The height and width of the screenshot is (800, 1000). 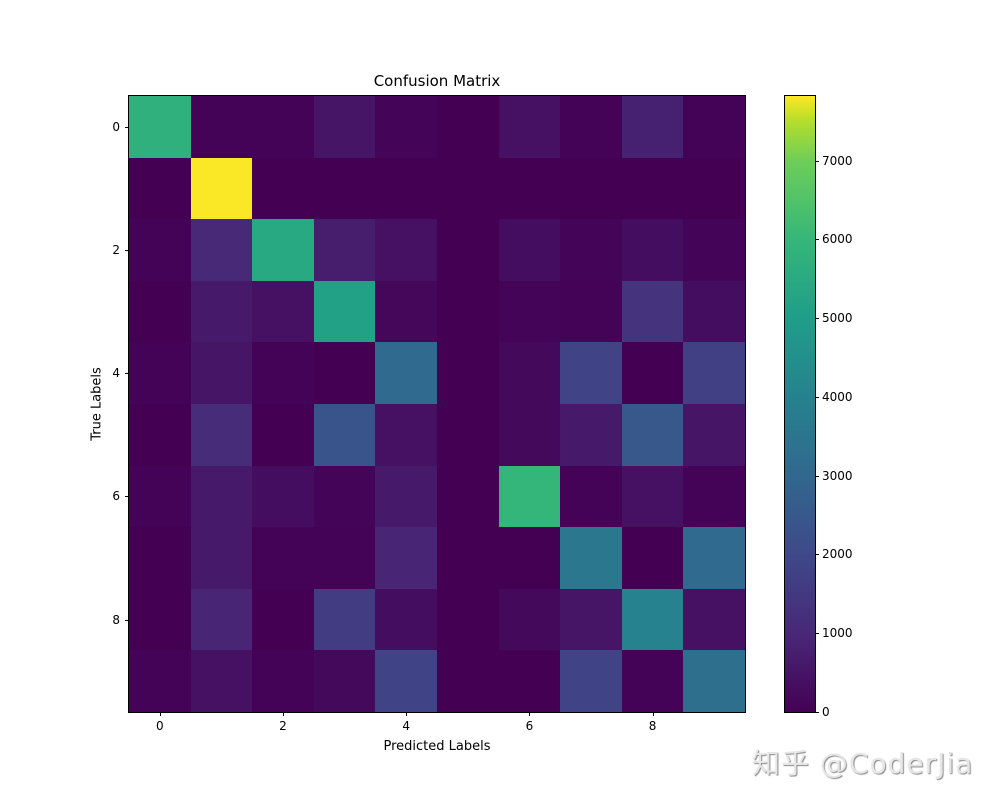 I want to click on x-tick-label: 8, so click(x=653, y=722).